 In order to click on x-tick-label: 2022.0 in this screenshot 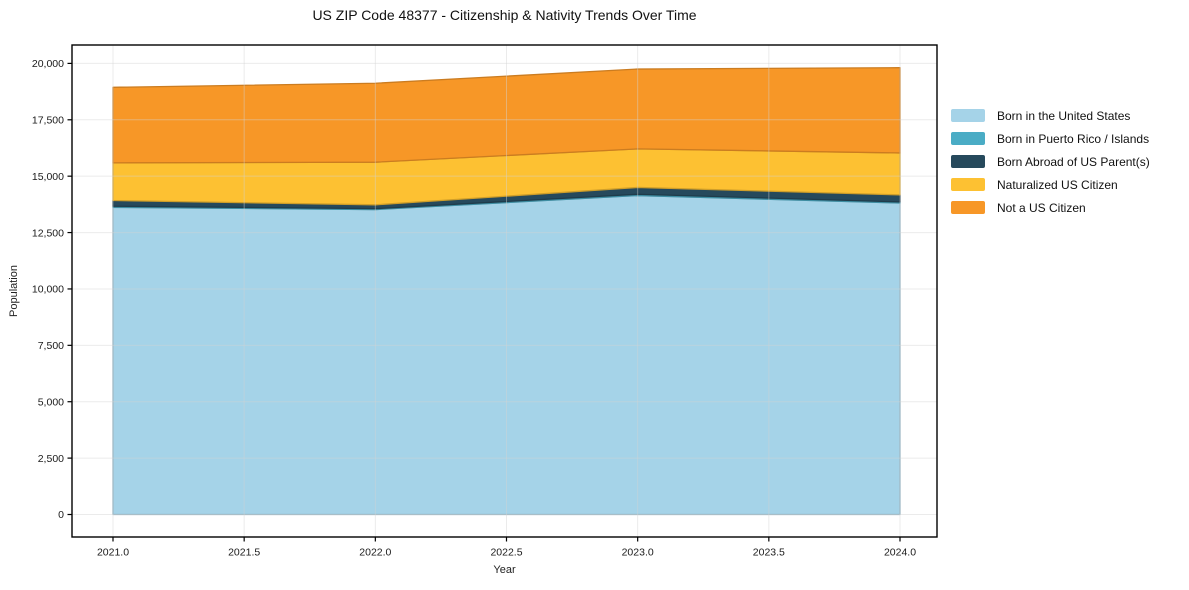, I will do `click(375, 553)`.